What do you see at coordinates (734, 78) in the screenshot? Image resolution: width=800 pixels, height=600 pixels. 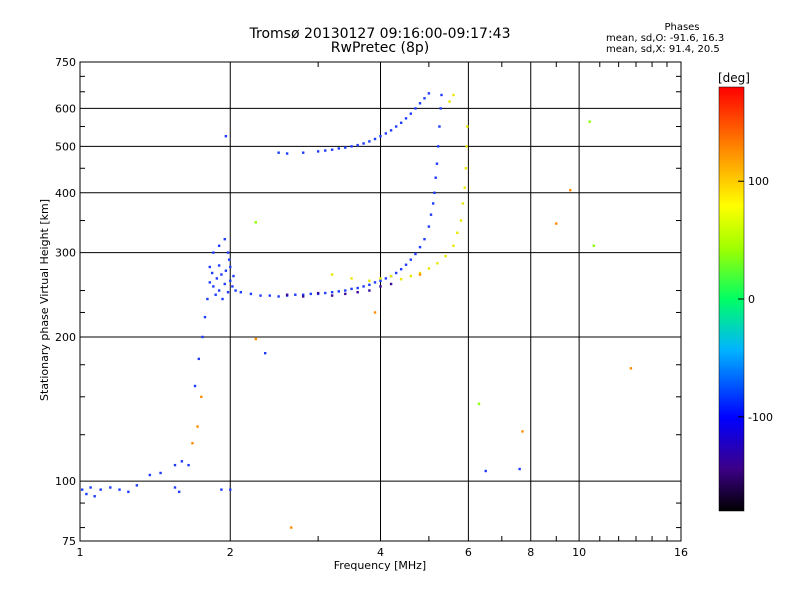 I see `colorbar-unit-label: [deg]` at bounding box center [734, 78].